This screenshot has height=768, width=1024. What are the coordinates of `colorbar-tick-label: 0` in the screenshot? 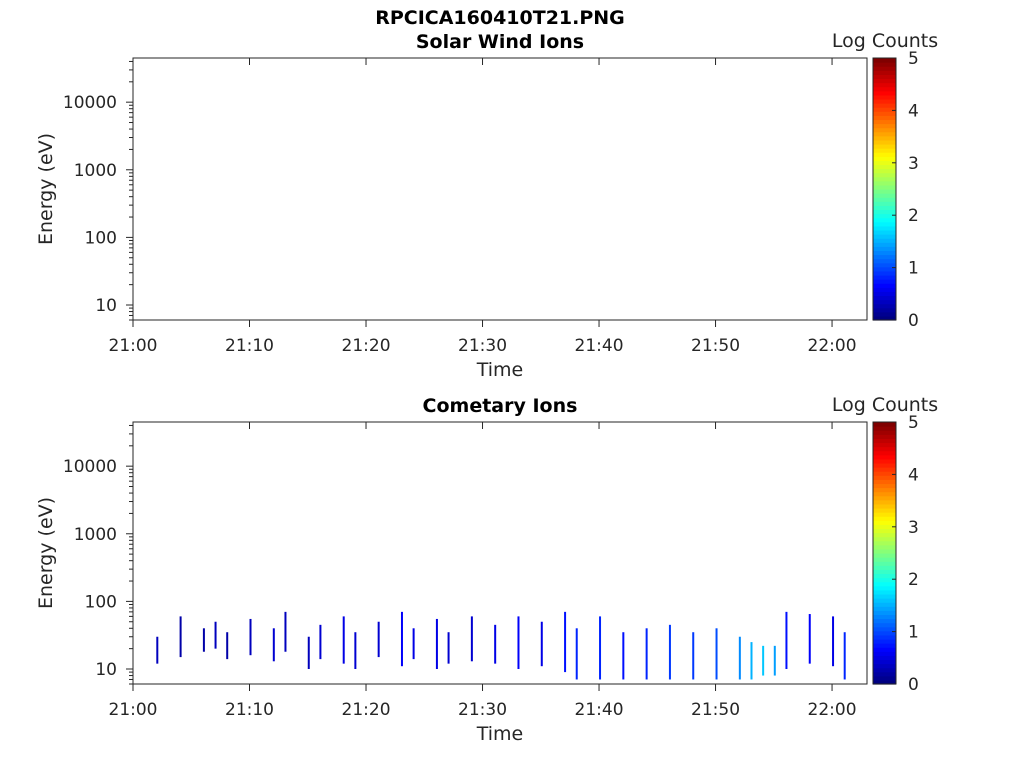 It's located at (913, 685).